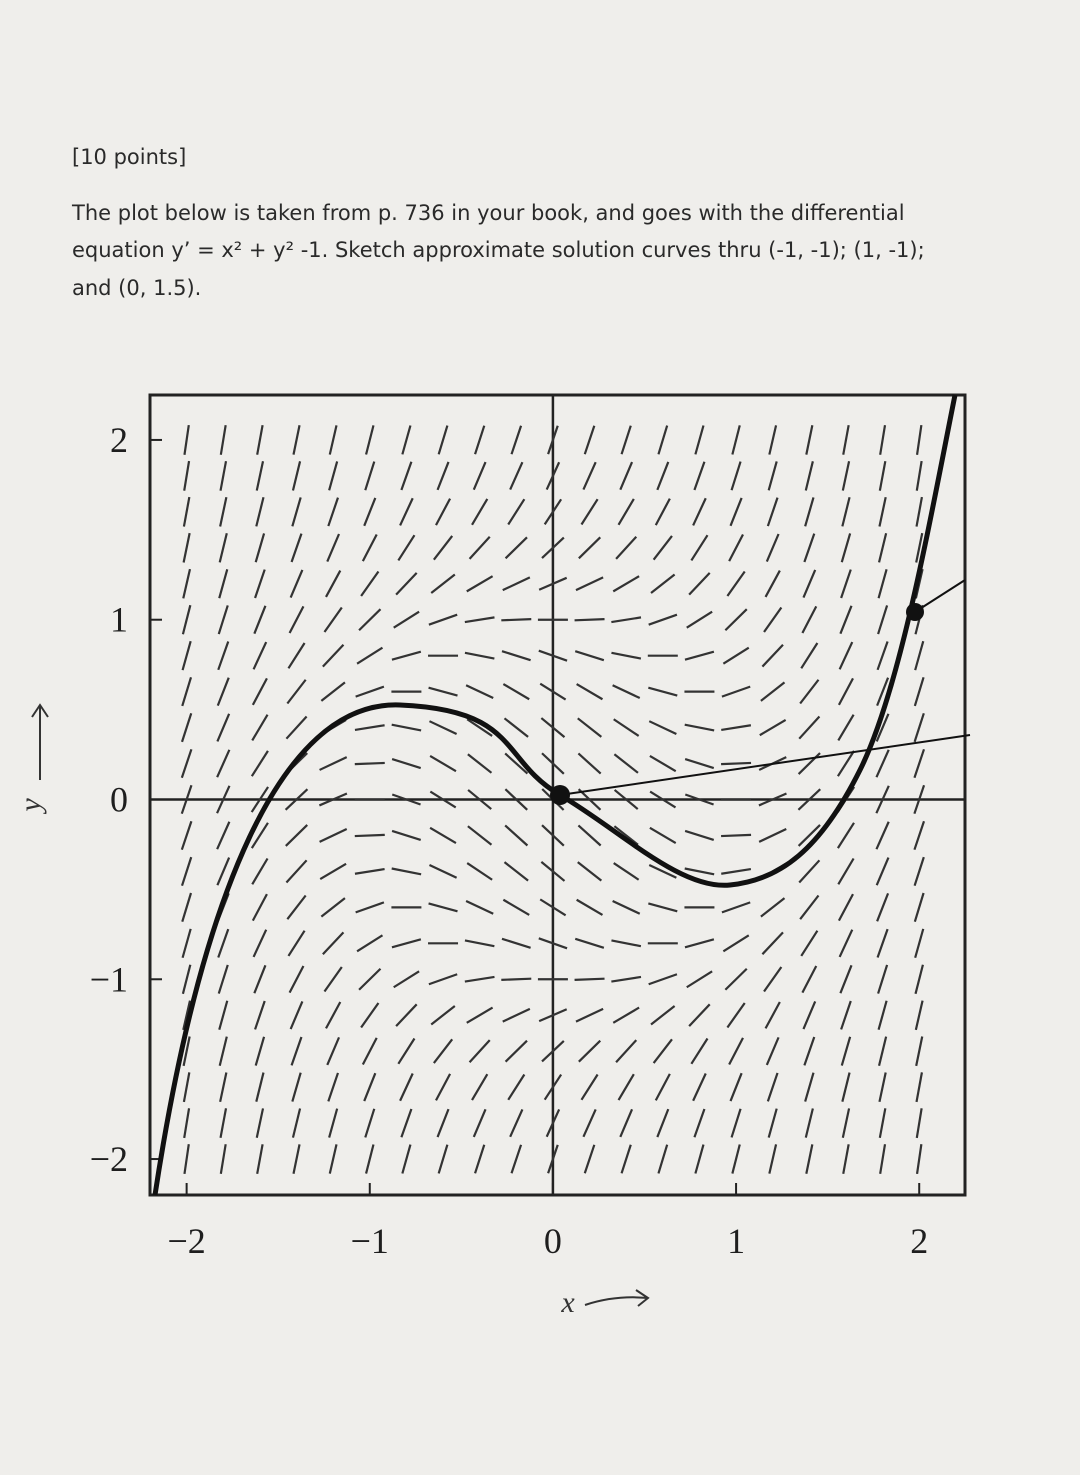 This screenshot has height=1475, width=1080. I want to click on x-axis-label: x, so click(567, 1302).